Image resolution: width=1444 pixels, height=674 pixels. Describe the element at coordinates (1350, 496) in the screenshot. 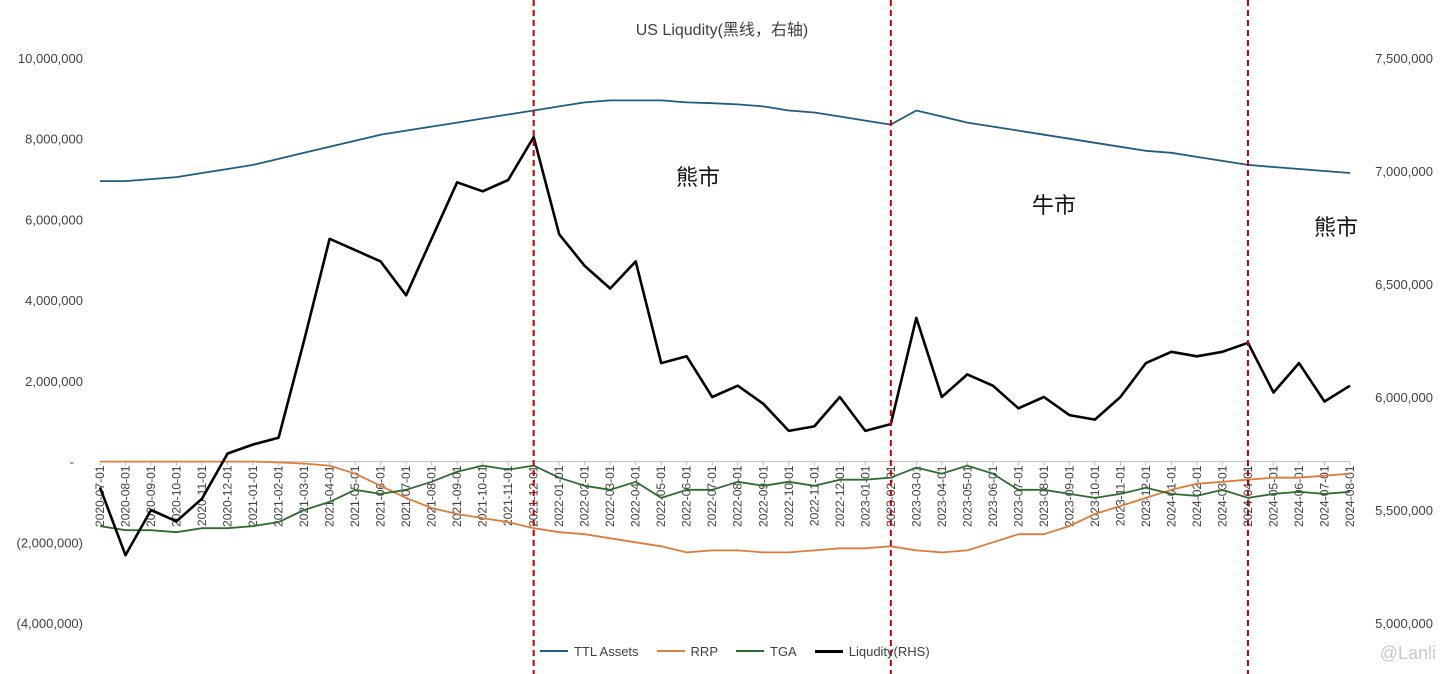

I see `x-tick-label: 2024-08-01` at that location.